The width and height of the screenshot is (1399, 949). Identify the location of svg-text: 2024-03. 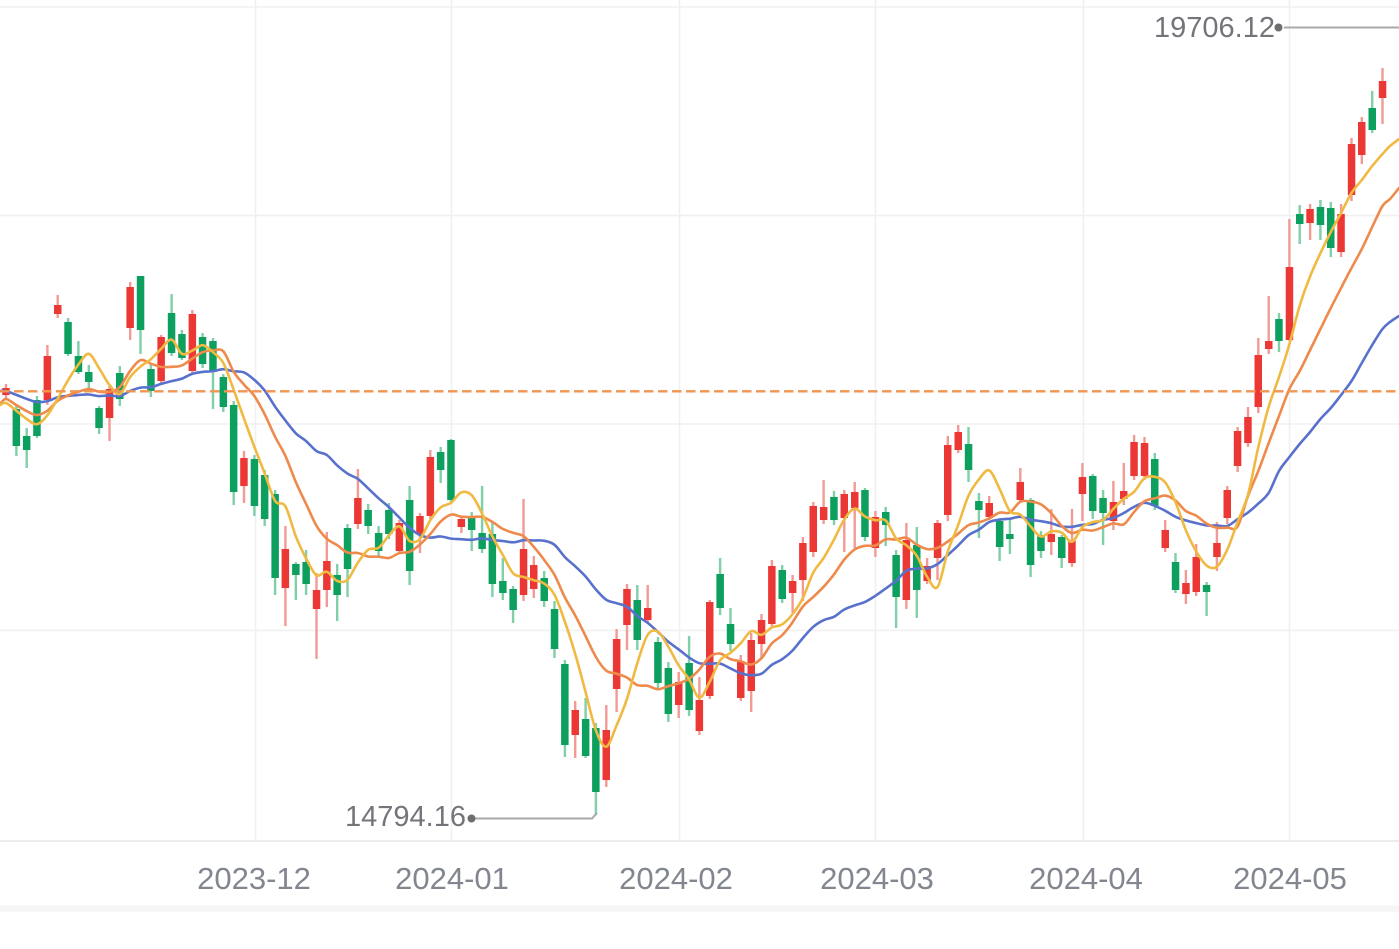
(877, 878).